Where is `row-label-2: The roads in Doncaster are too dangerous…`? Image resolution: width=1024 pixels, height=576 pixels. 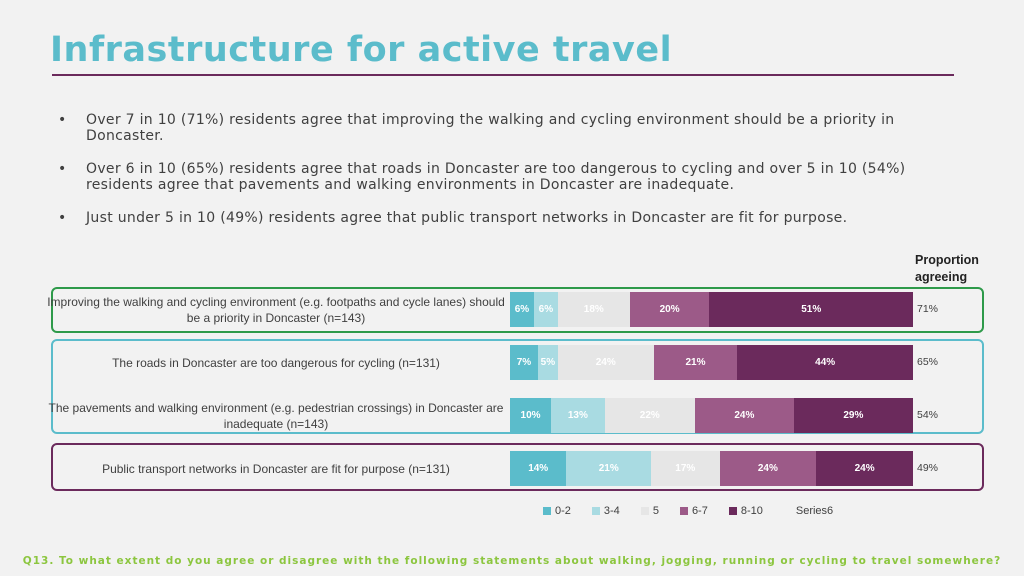 row-label-2: The roads in Doncaster are too dangerous… is located at coordinates (276, 362).